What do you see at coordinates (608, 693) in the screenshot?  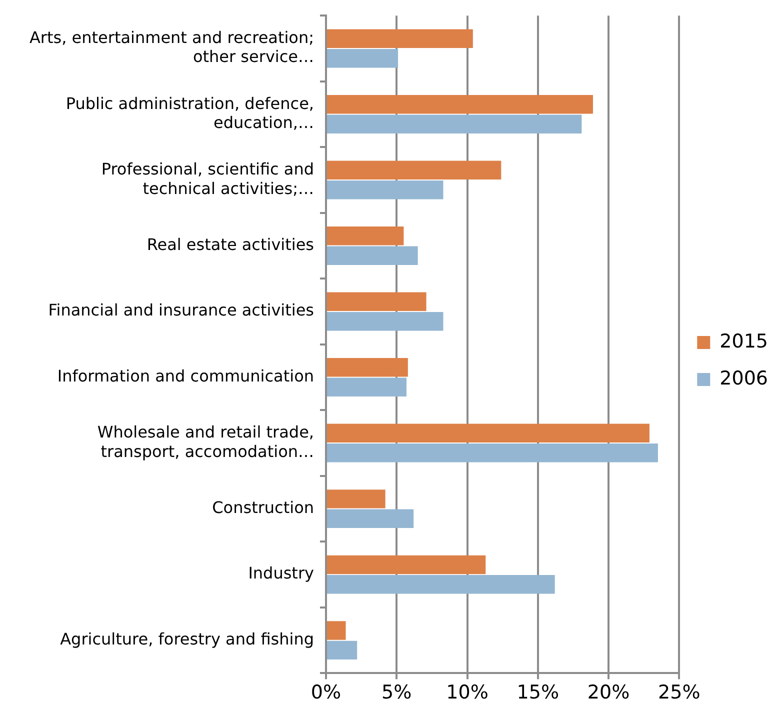 I see `x-tick-label: 20%` at bounding box center [608, 693].